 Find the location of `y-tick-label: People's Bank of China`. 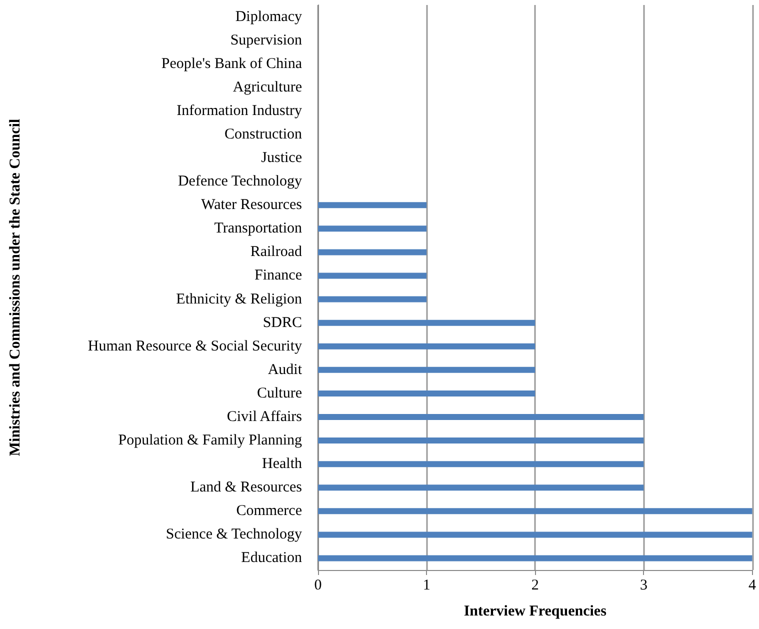

y-tick-label: People's Bank of China is located at coordinates (231, 64).